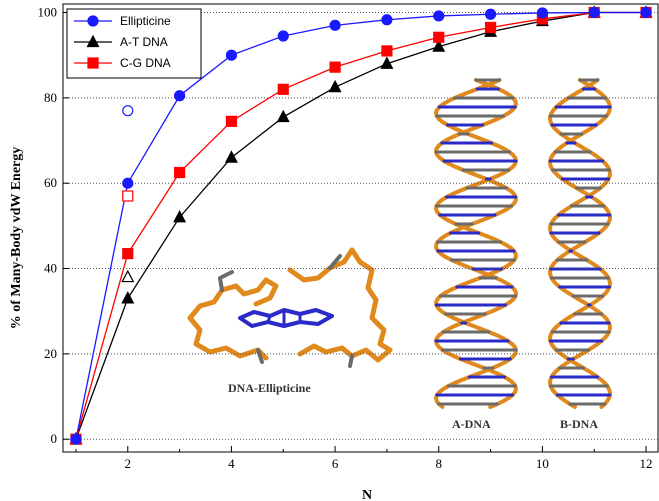 This screenshot has height=501, width=659. Describe the element at coordinates (93, 63) in the screenshot. I see `legend-marker-c-g-dna` at that location.